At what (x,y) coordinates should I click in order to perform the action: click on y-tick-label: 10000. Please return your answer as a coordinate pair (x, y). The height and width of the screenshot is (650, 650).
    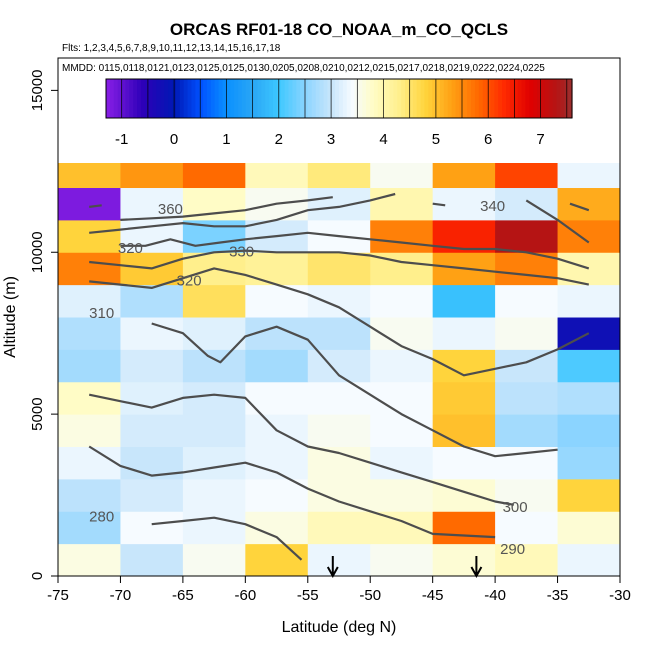
    Looking at the image, I should click on (37, 252).